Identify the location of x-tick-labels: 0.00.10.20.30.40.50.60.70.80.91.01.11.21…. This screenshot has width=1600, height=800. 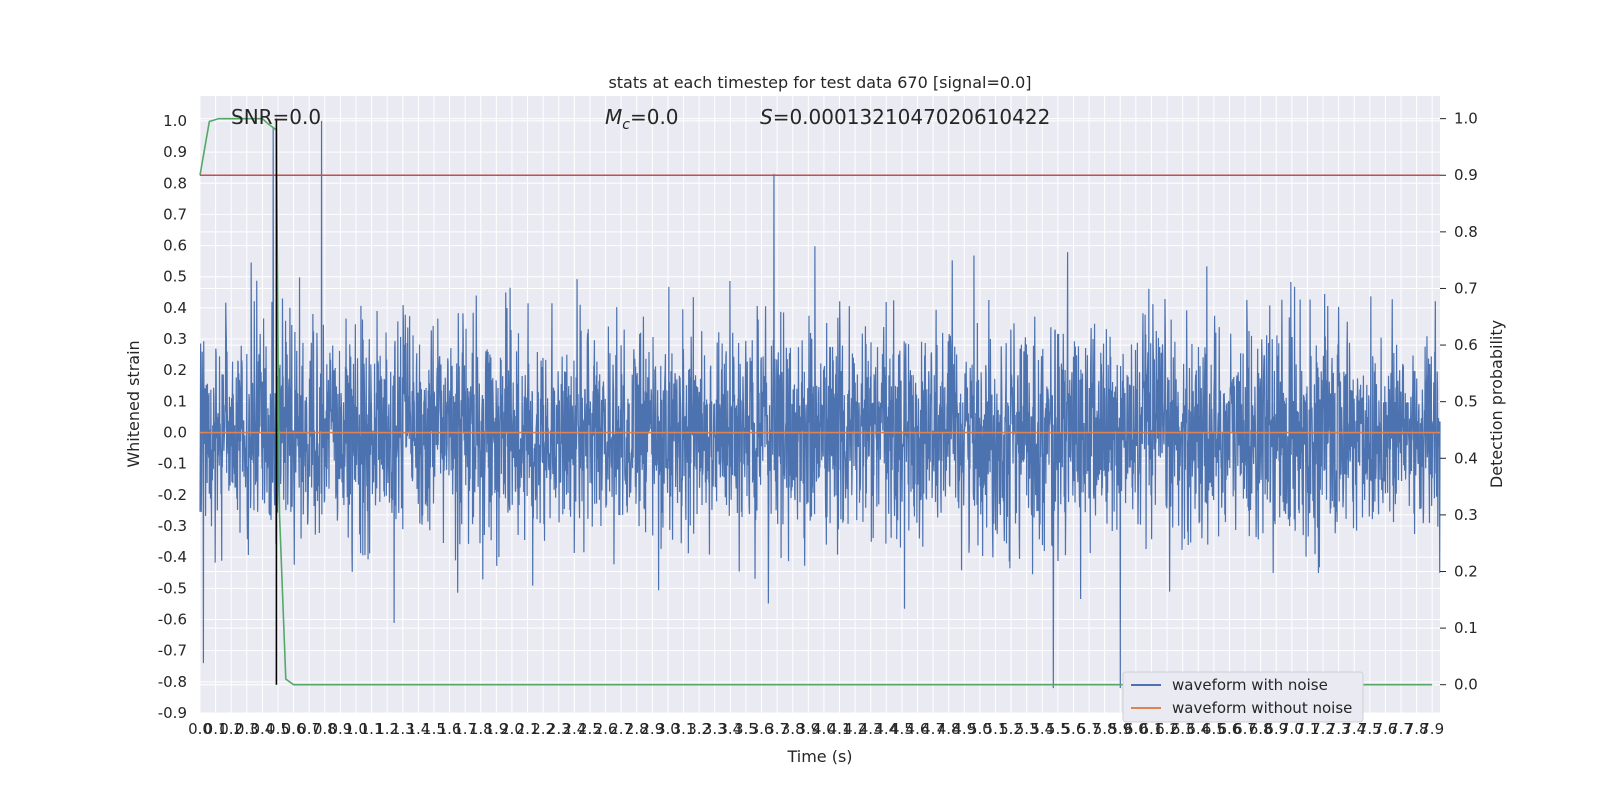
(816, 729).